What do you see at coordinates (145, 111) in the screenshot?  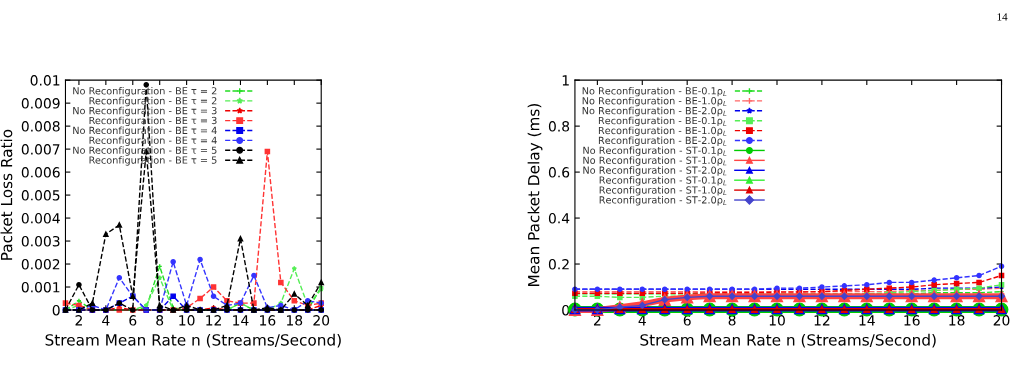 I see `legend-label: No Reconfiguration - BE τ = 3` at bounding box center [145, 111].